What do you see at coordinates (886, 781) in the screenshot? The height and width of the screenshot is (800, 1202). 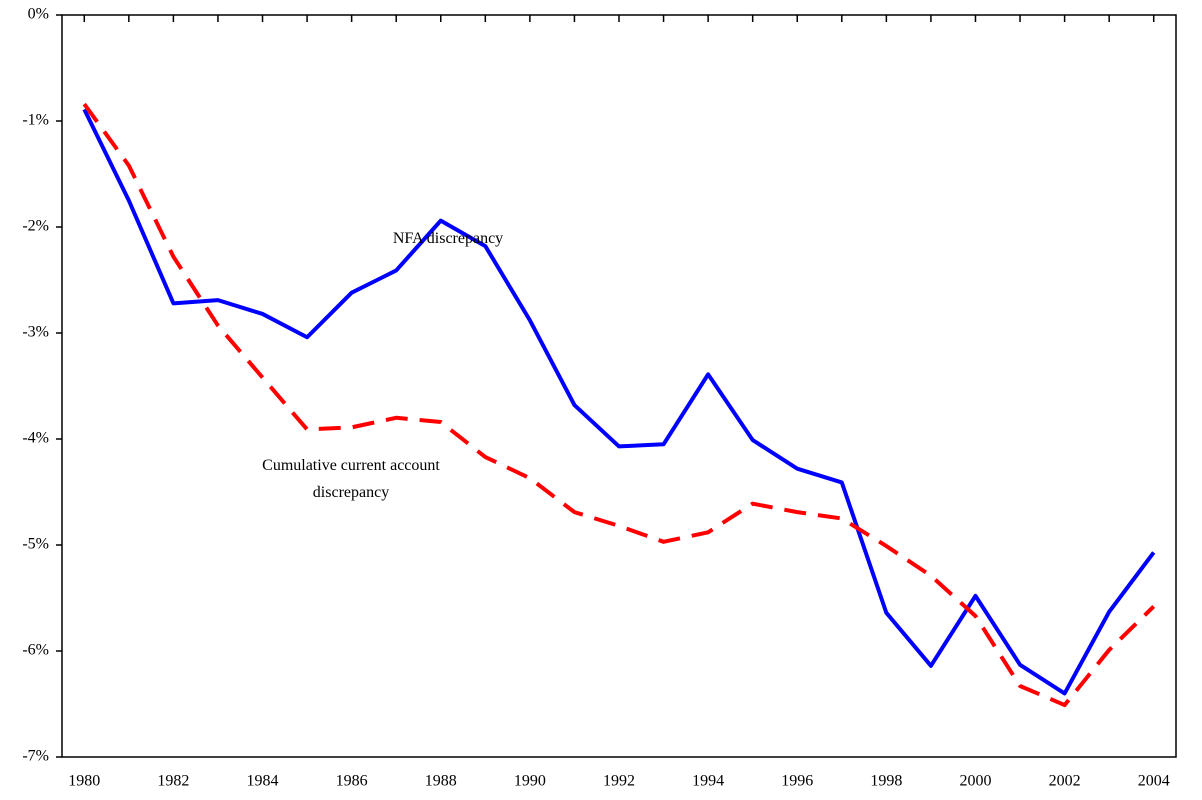 I see `x-tick-label: 1998` at bounding box center [886, 781].